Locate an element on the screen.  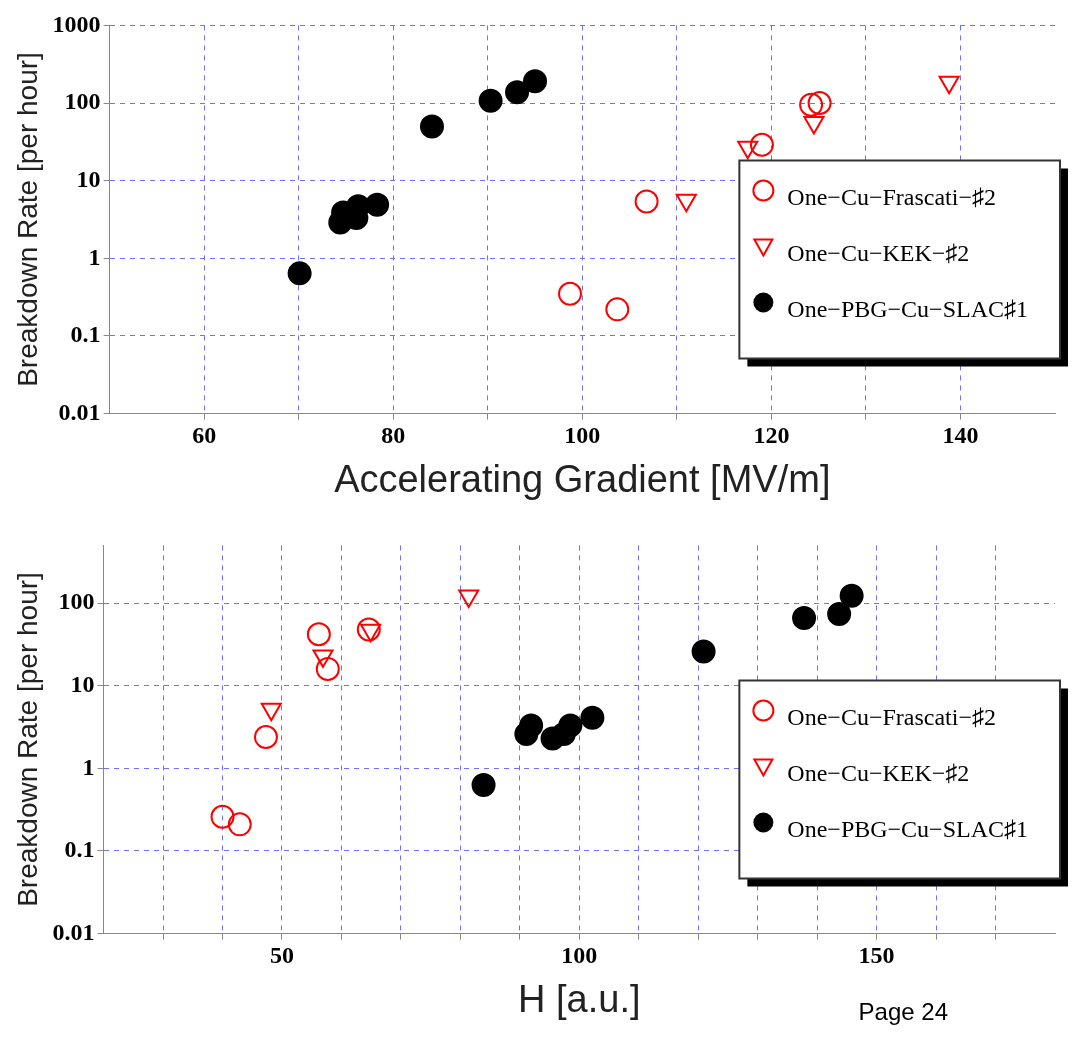
x-tick-label: 60 is located at coordinates (204, 435).